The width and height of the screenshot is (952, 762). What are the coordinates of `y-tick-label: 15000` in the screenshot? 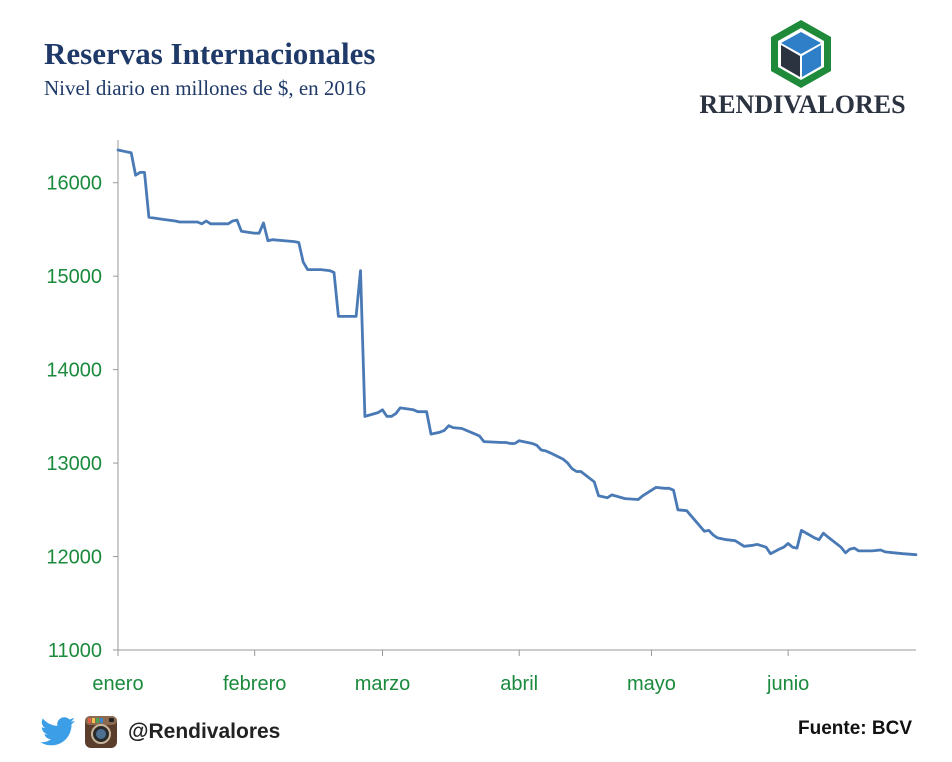 It's located at (74, 277).